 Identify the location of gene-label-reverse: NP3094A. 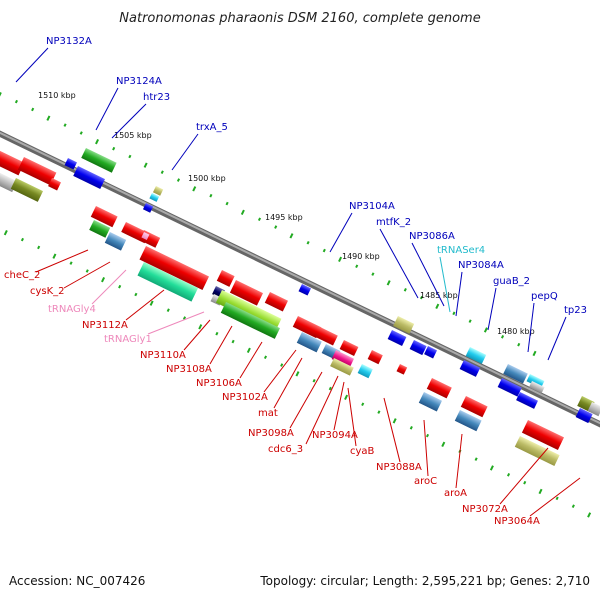
(335, 435).